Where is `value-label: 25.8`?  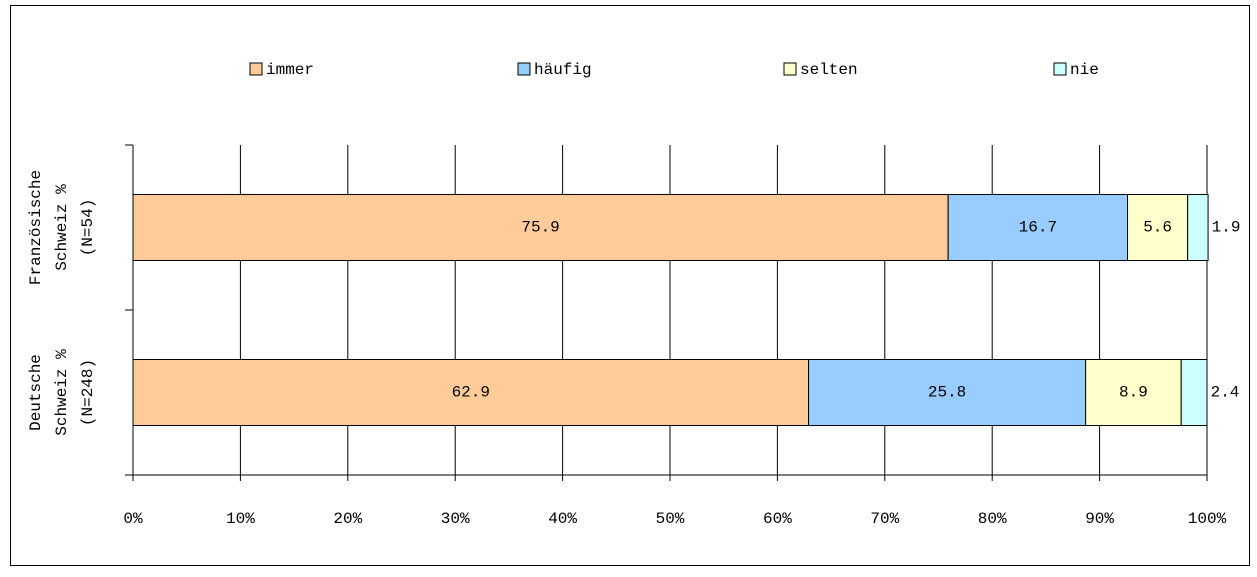
value-label: 25.8 is located at coordinates (947, 393).